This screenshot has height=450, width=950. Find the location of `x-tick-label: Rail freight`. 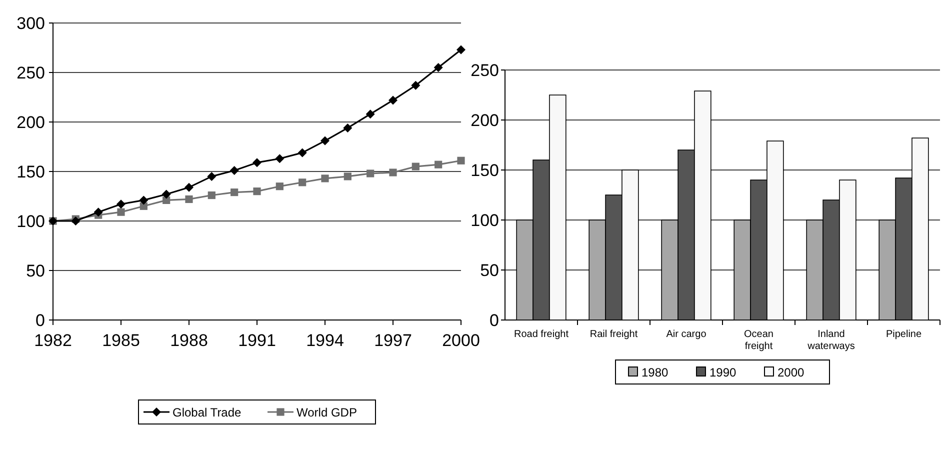

x-tick-label: Rail freight is located at coordinates (614, 334).